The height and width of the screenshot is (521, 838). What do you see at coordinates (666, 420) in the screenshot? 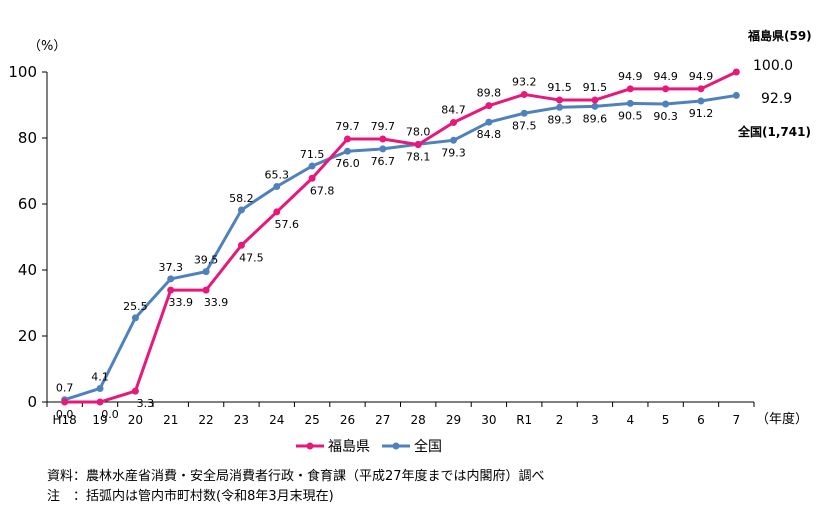
I see `x-tick-label: 5` at bounding box center [666, 420].